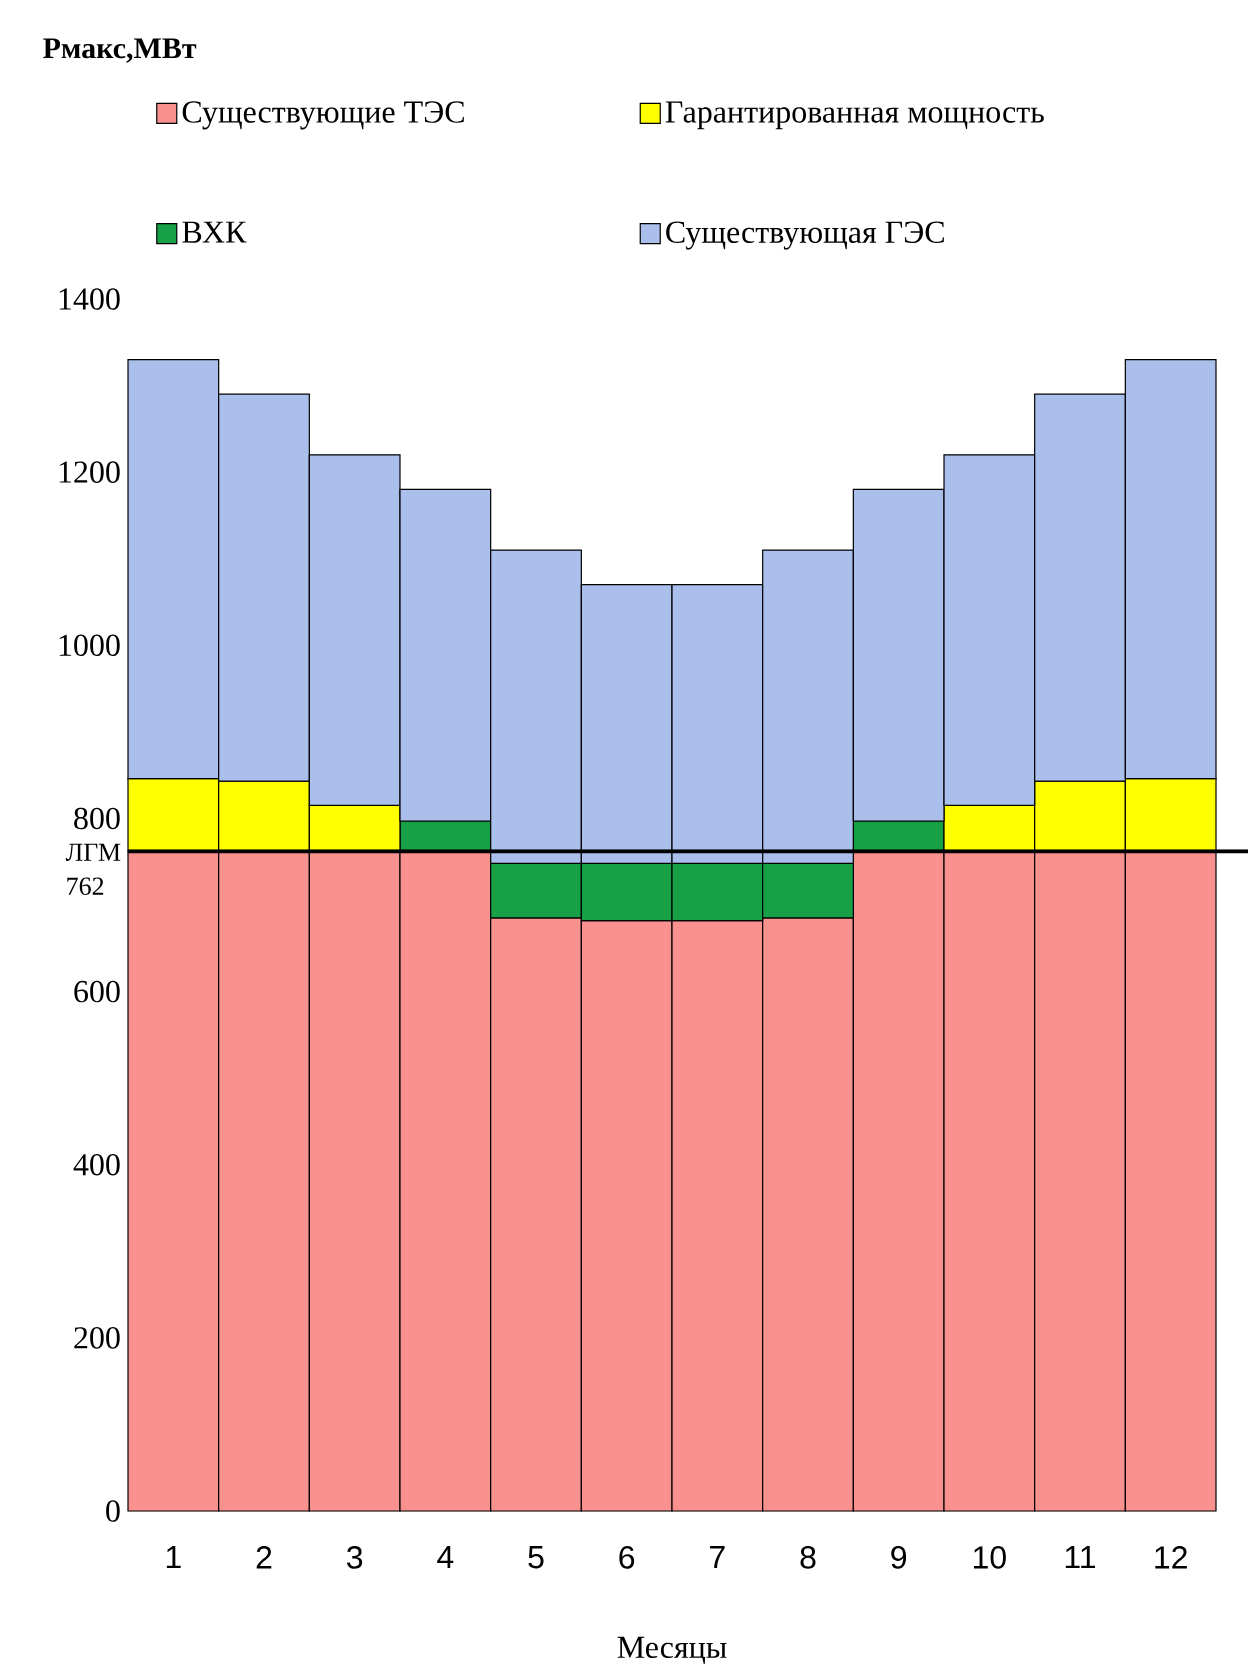  Describe the element at coordinates (808, 1557) in the screenshot. I see `x-tick-label: 8` at that location.